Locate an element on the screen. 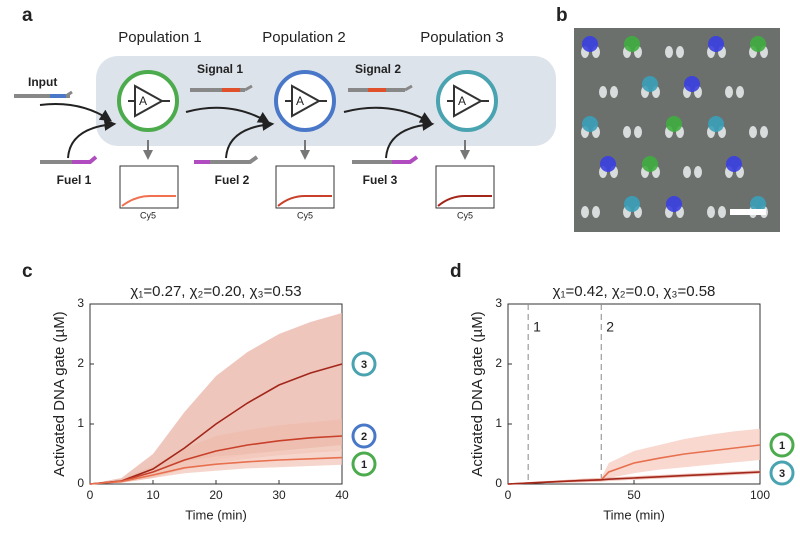  event-label: 1 is located at coordinates (537, 327).